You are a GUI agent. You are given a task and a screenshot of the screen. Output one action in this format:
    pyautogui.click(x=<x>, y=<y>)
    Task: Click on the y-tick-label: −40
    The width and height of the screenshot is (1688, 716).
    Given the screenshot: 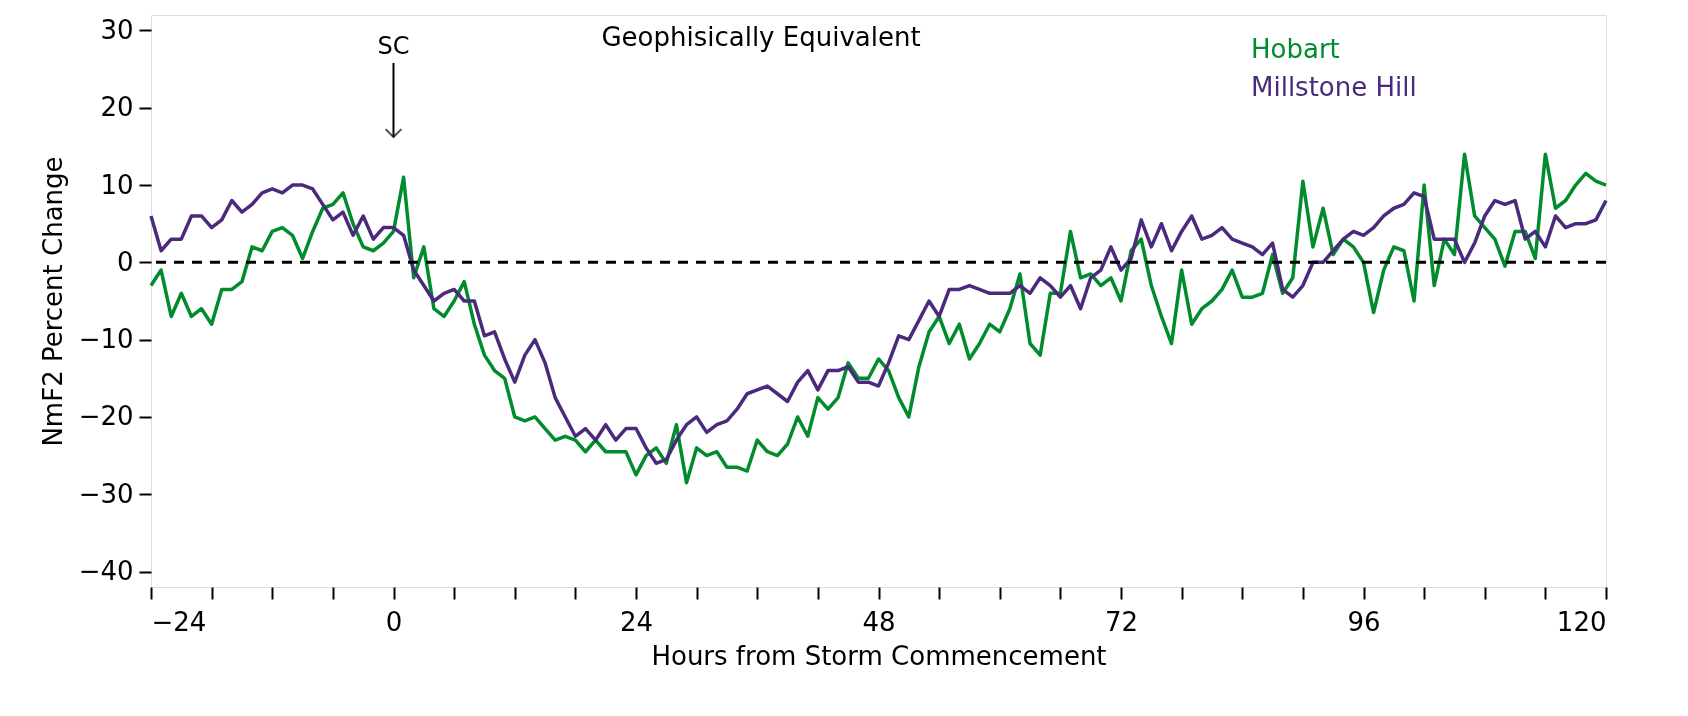 What is the action you would take?
    pyautogui.click(x=106, y=571)
    